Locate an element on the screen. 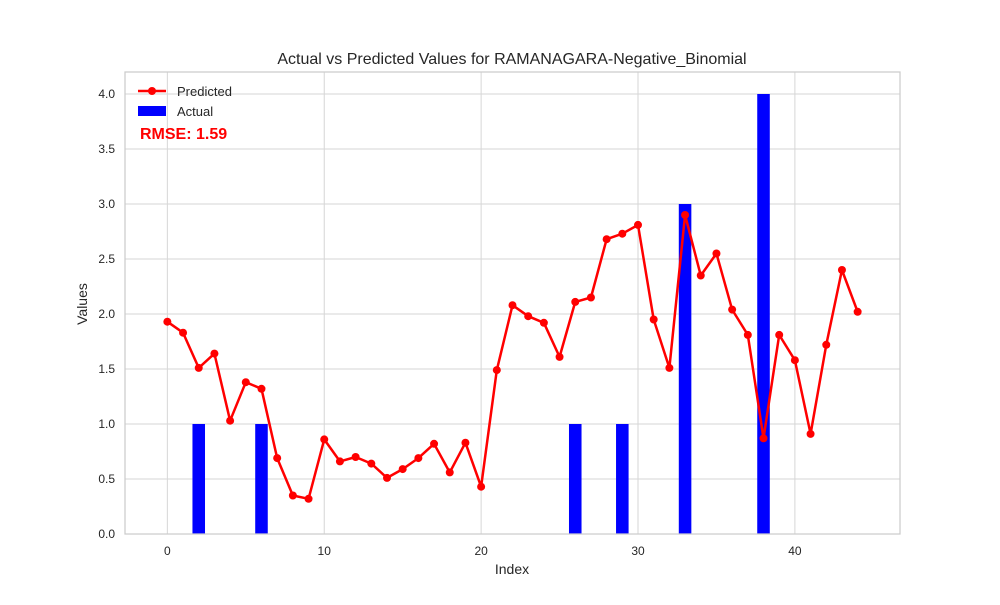  x-tick-label: 0 is located at coordinates (167, 551).